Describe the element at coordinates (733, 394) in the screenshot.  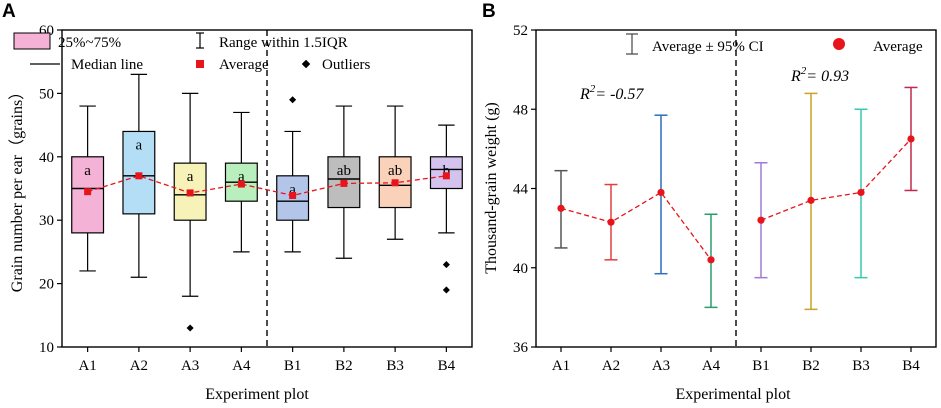
I see `panel-b-xlabel: Experimental plot` at that location.